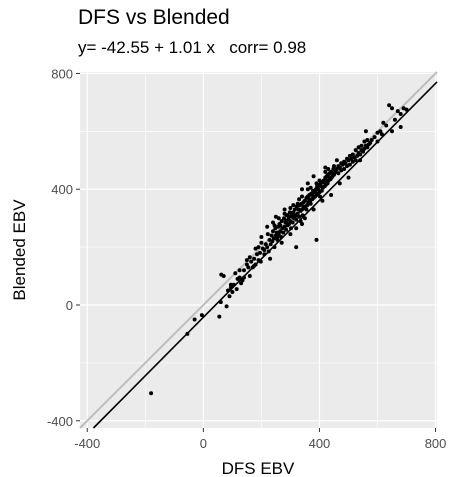  Describe the element at coordinates (436, 443) in the screenshot. I see `x-tick-label: 800` at that location.